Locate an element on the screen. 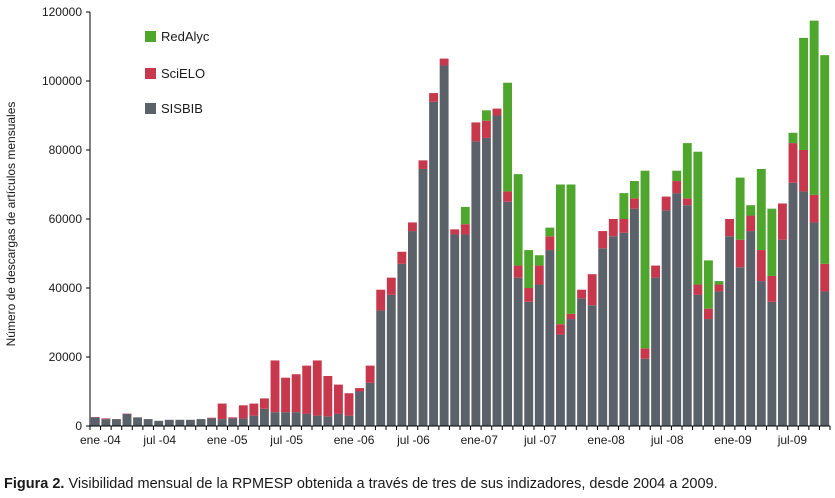 This screenshot has height=498, width=835. x-tick-label: ene-08 is located at coordinates (606, 440).